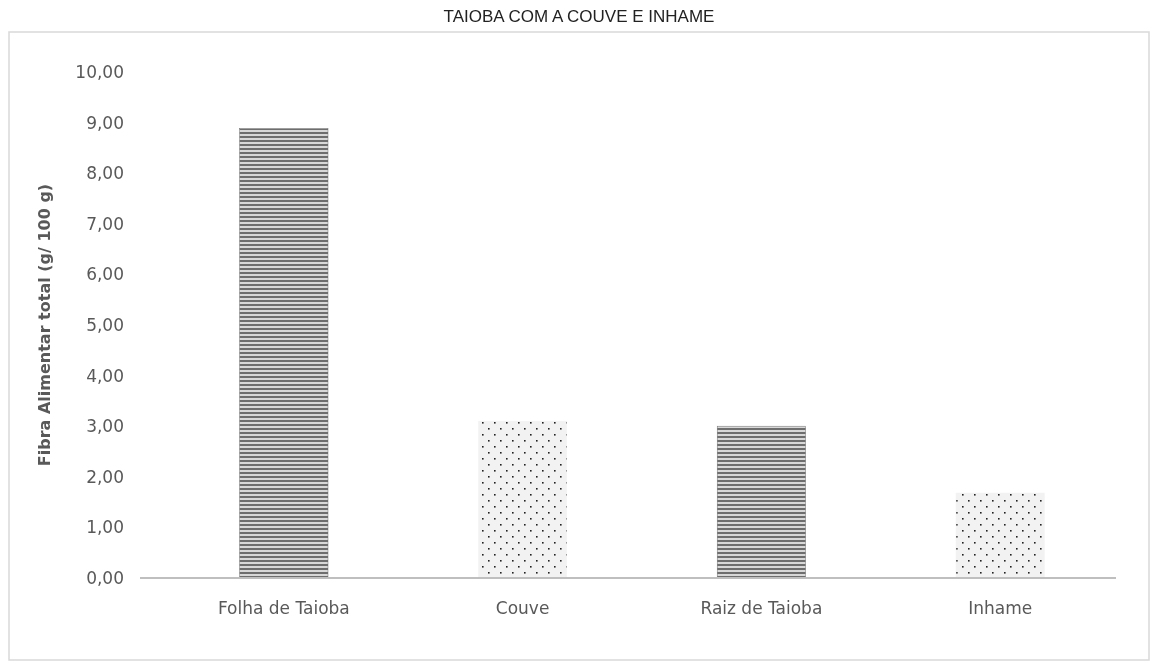 This screenshot has width=1158, height=668. I want to click on y-tick-label: 2,00, so click(105, 476).